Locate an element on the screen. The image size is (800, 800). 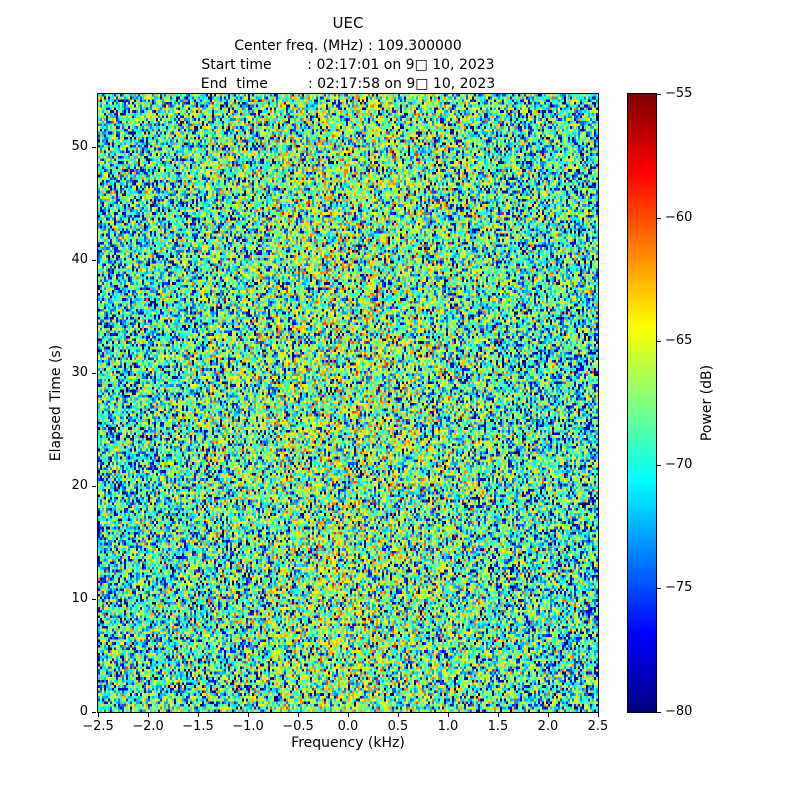
x-tick-label: −1.0 is located at coordinates (248, 726).